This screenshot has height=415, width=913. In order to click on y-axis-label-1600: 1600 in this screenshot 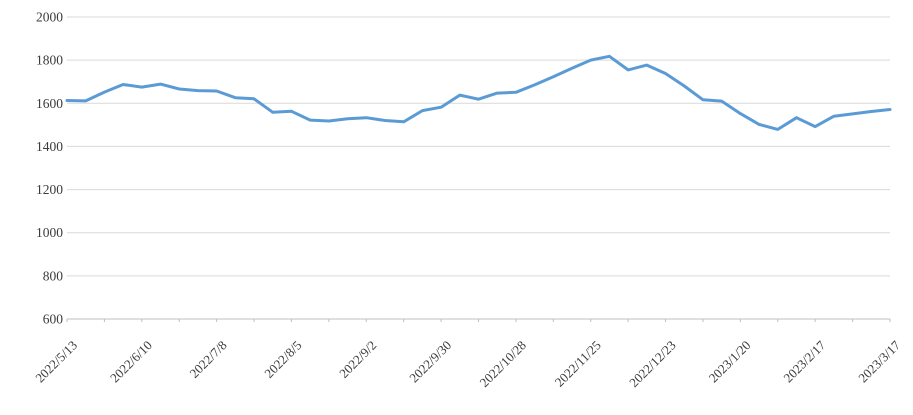, I will do `click(49, 103)`.